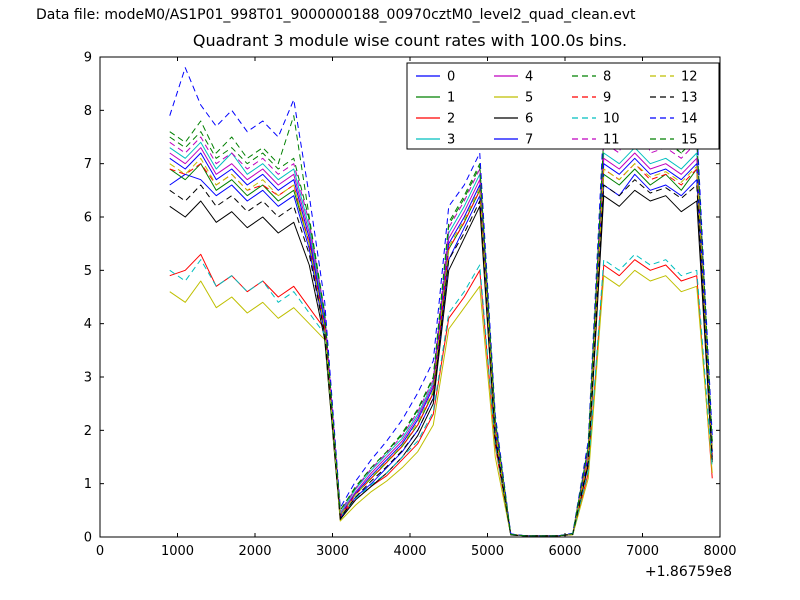 The width and height of the screenshot is (800, 600). I want to click on x-tick-label: 8000, so click(719, 551).